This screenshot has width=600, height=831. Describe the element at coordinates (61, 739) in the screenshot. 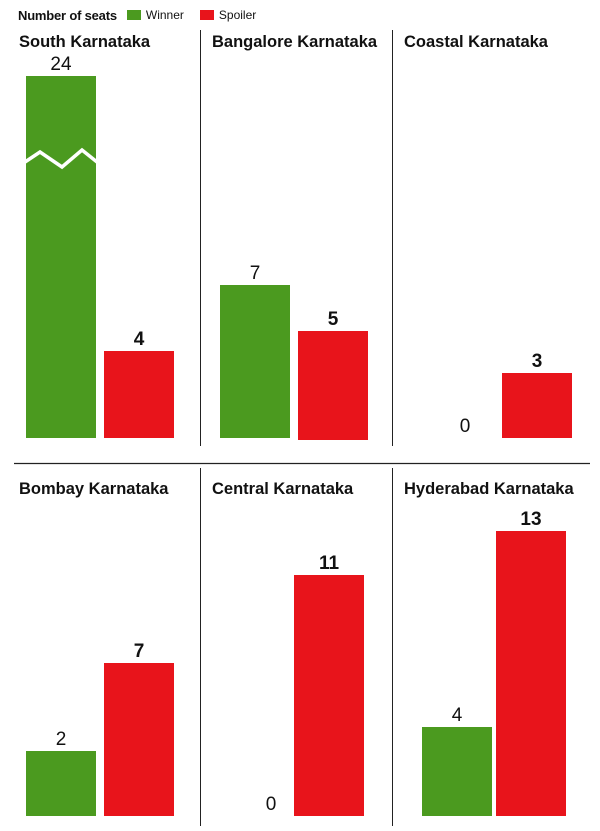

I see `data-label-winner: 2` at that location.